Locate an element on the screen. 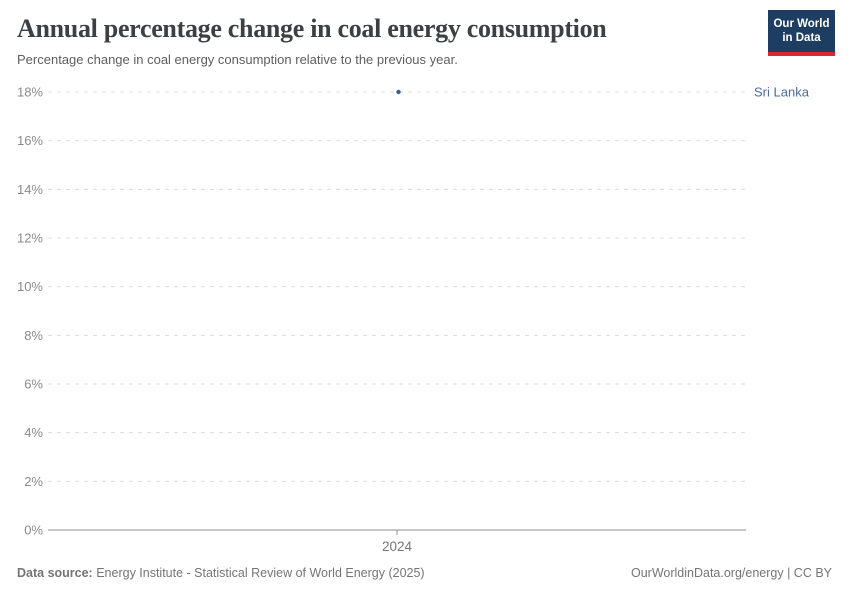 The image size is (850, 600). y-tick-label: 12% is located at coordinates (30, 238).